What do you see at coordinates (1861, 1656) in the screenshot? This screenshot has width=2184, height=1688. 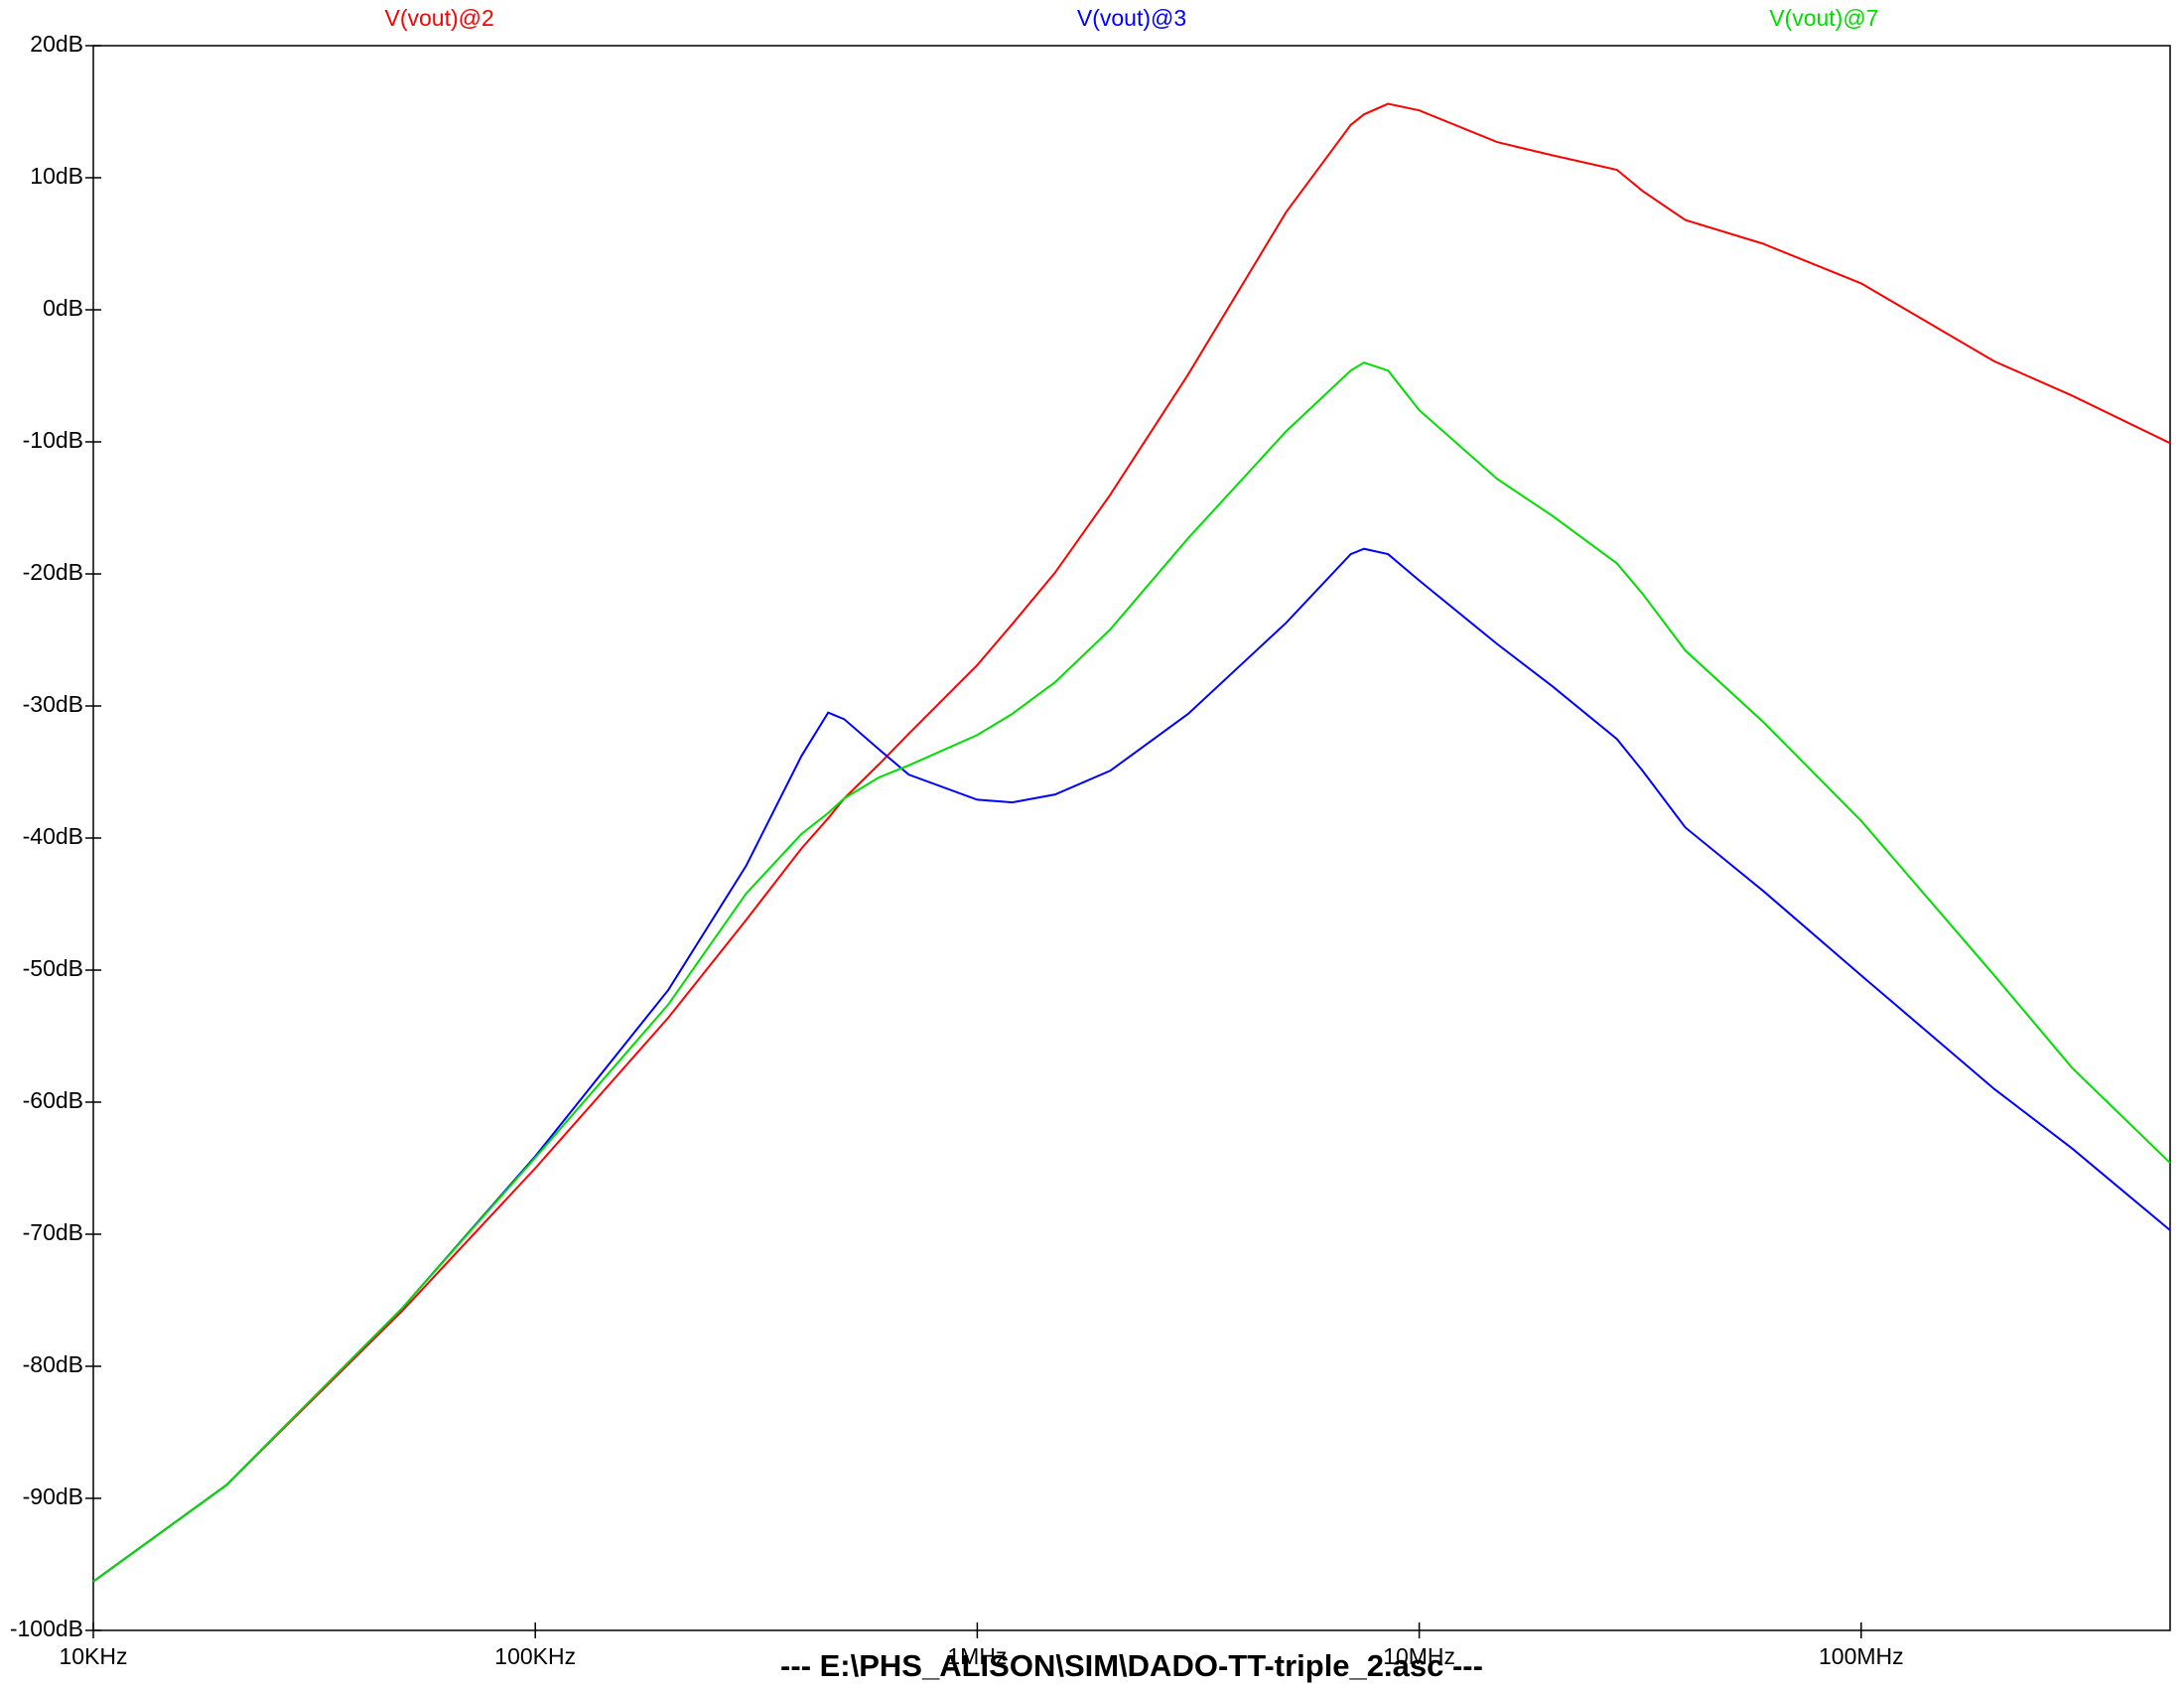 I see `x-tick-label: 100MHz` at bounding box center [1861, 1656].